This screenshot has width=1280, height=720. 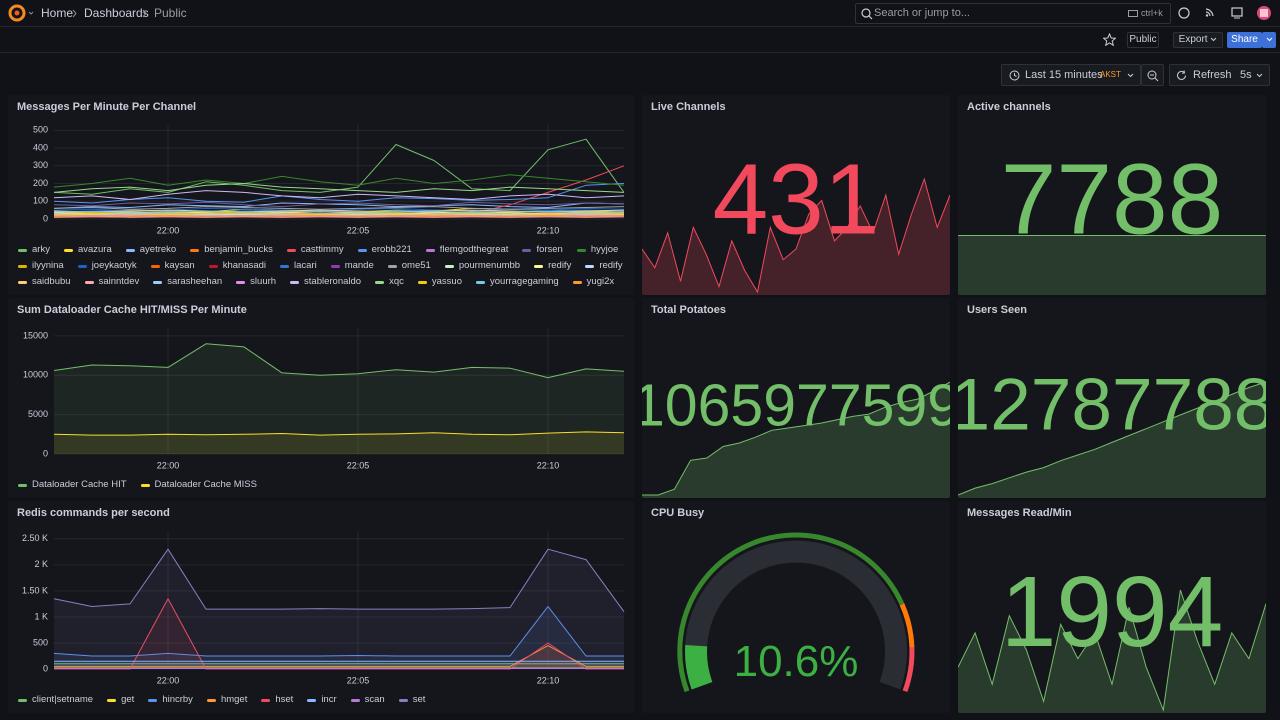 I want to click on export-label: Export, so click(x=1193, y=39).